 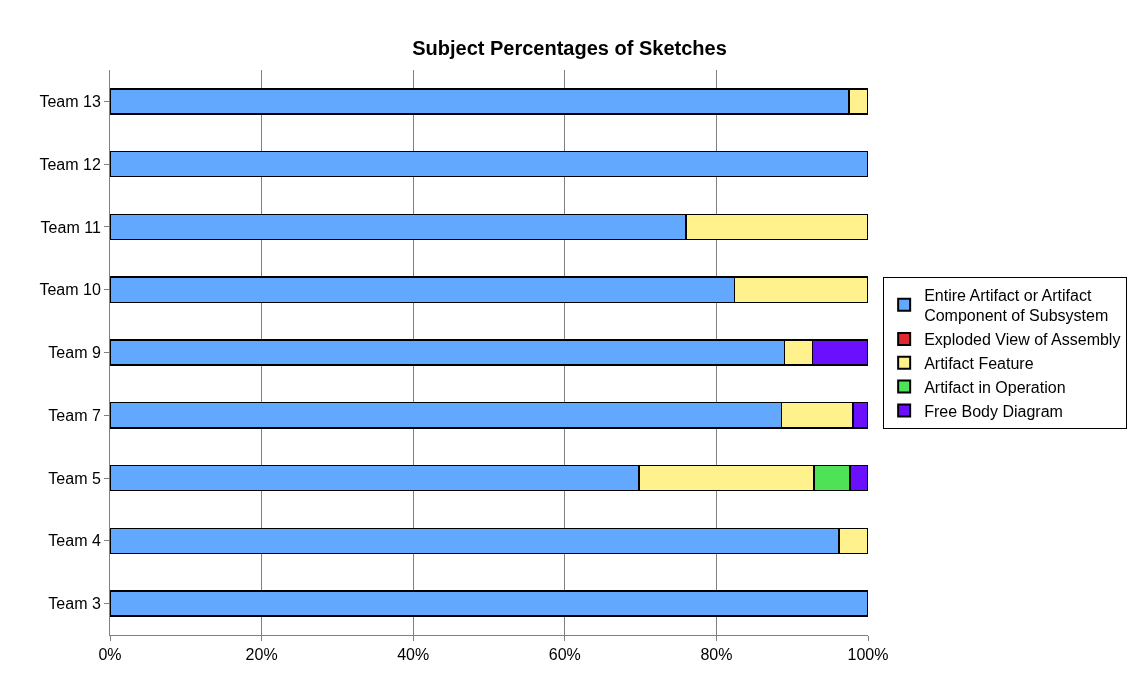 I want to click on y-tick-label: Team 7, so click(x=74, y=415).